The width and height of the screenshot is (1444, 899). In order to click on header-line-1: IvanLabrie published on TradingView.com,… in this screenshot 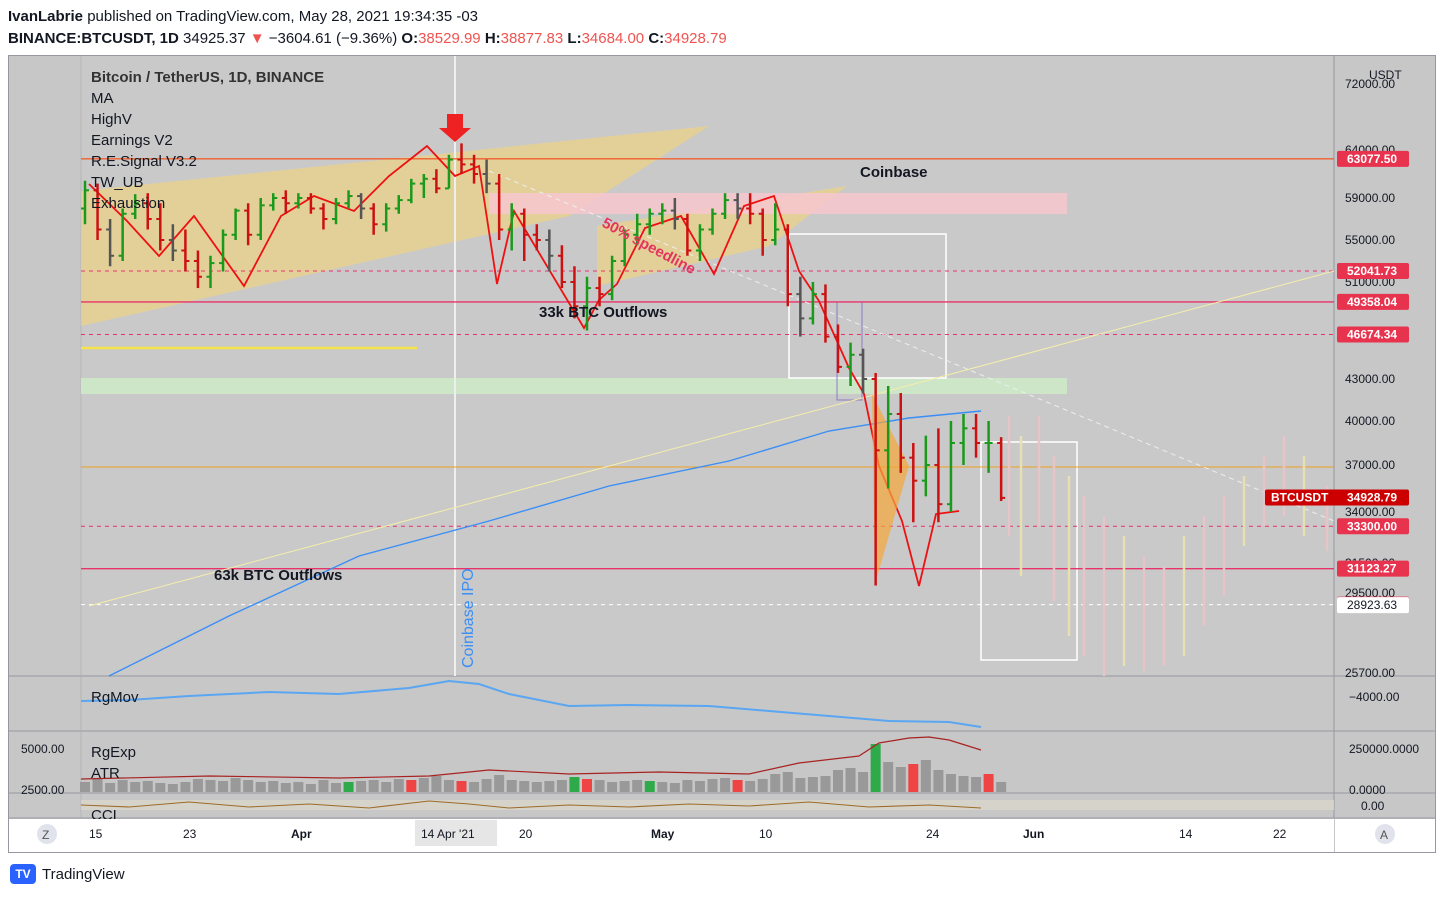, I will do `click(367, 17)`.